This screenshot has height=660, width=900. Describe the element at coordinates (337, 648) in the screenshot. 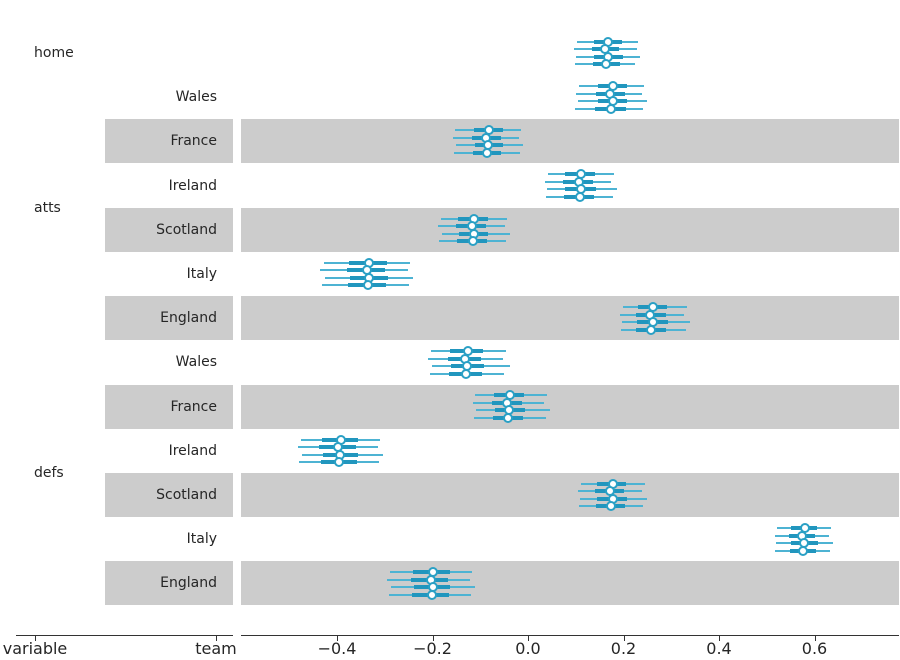

I see `x-axis-tick-label: −0.4` at that location.